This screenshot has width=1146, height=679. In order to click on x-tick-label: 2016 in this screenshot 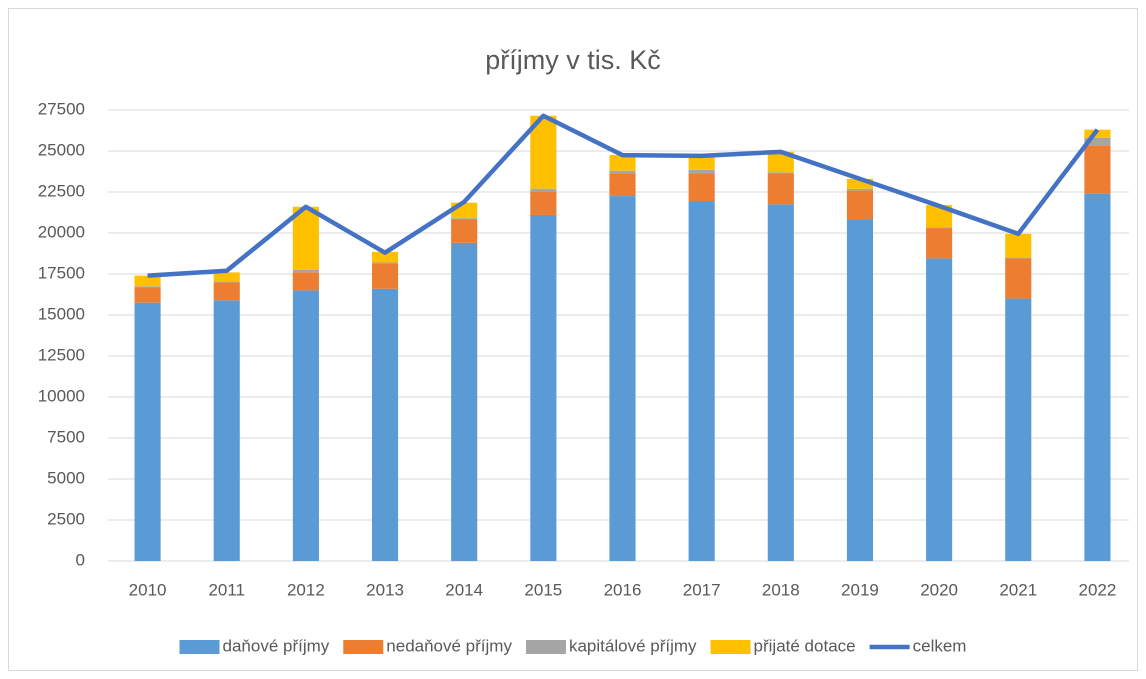, I will do `click(623, 589)`.